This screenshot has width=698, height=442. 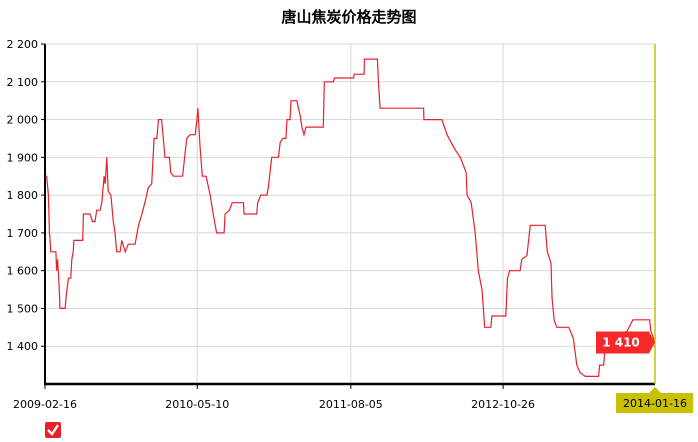 I want to click on date-flag-label: 2014-01-16, so click(x=655, y=403).